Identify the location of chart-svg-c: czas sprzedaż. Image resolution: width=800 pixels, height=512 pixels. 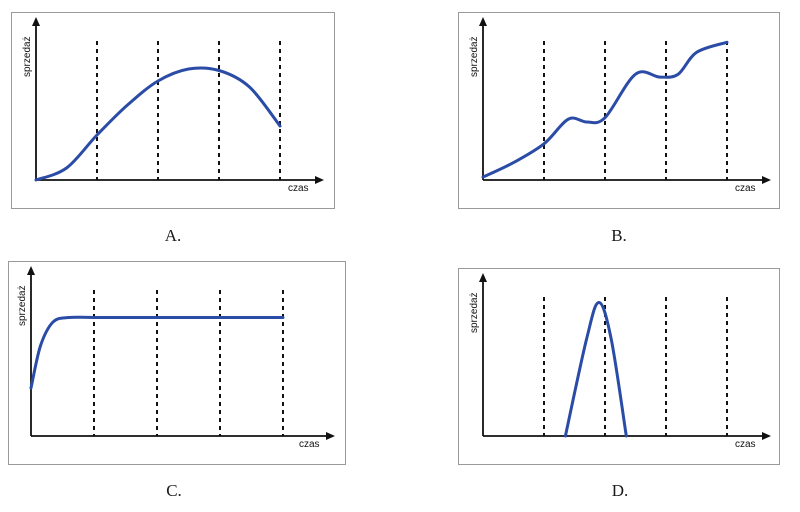
(176, 358).